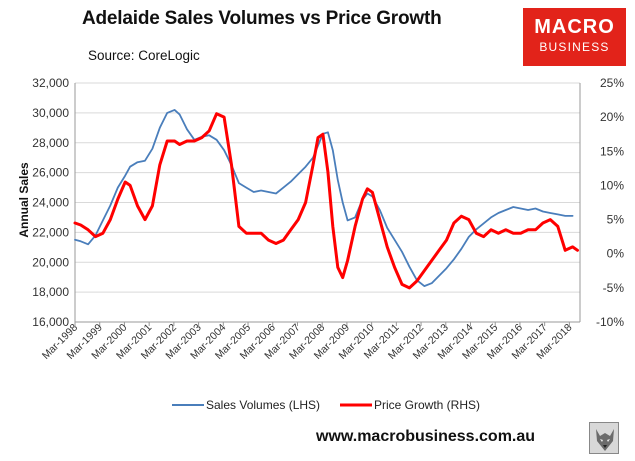  I want to click on legend: Sales Volumes (LHS) Price Growth (RHS), so click(326, 405).